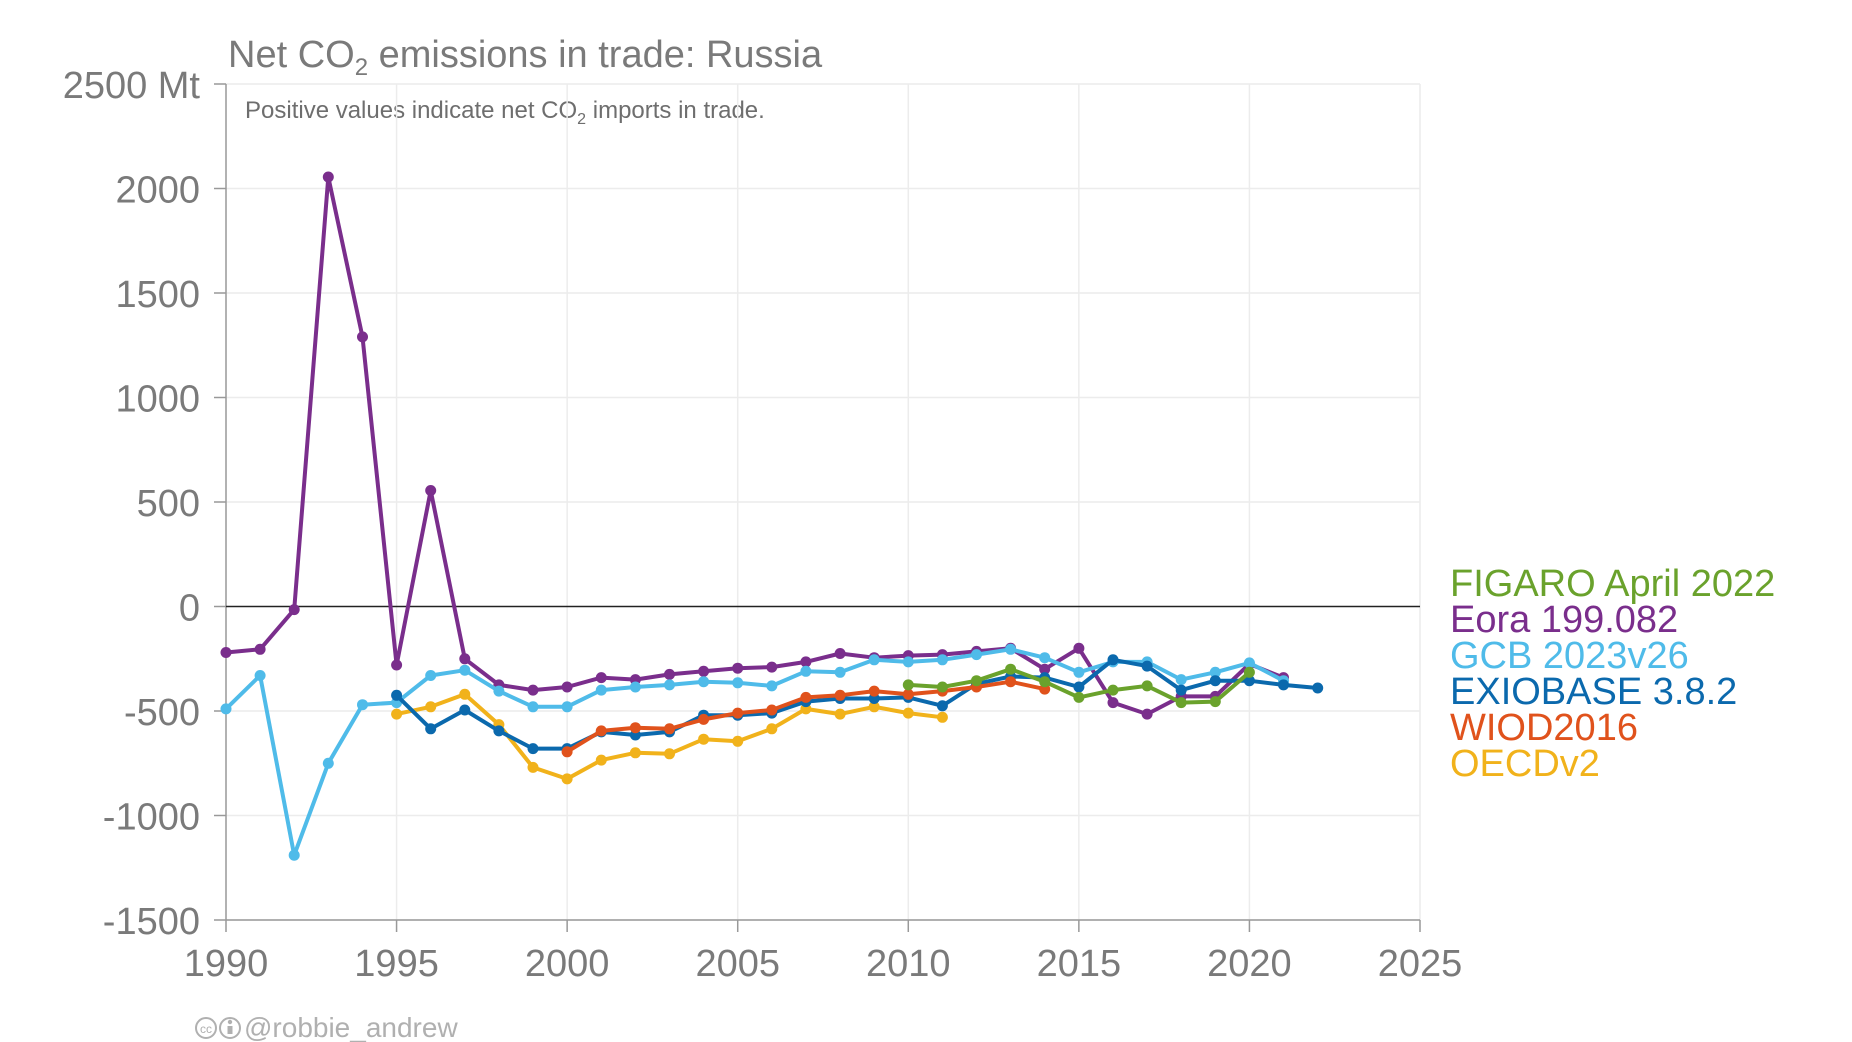  I want to click on credit-handle: @robbie_andrew, so click(351, 1027).